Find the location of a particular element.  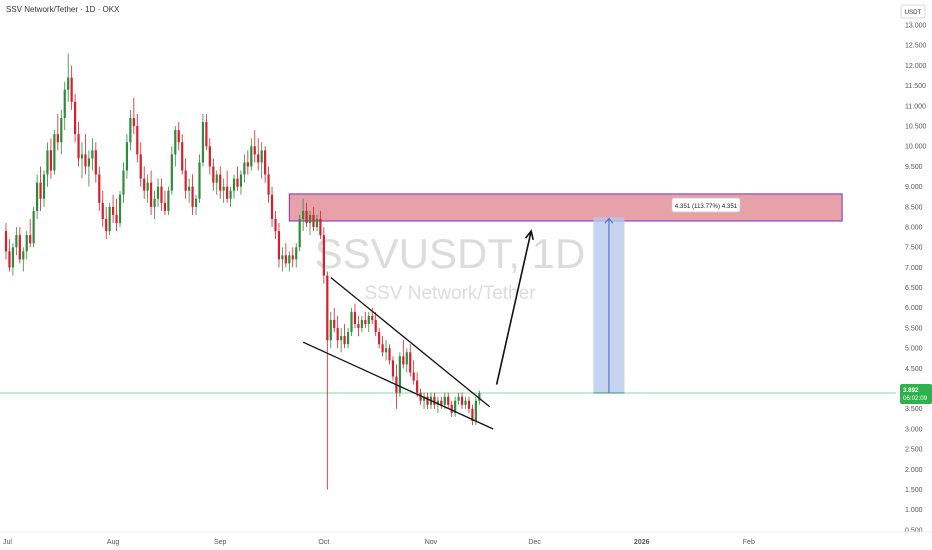

y-tick-label: 5.000 is located at coordinates (914, 349).